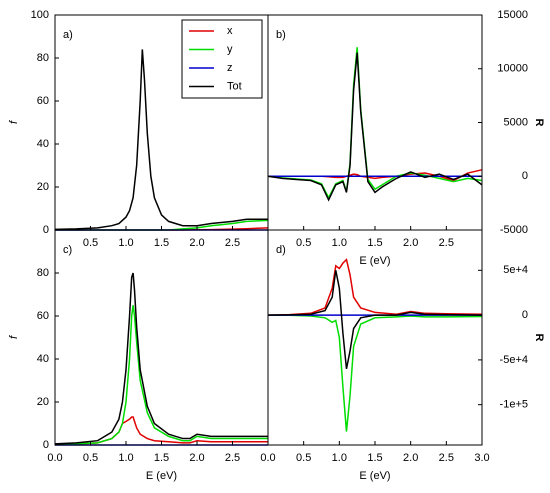 The image size is (550, 493). I want to click on panel-label: c), so click(67, 250).